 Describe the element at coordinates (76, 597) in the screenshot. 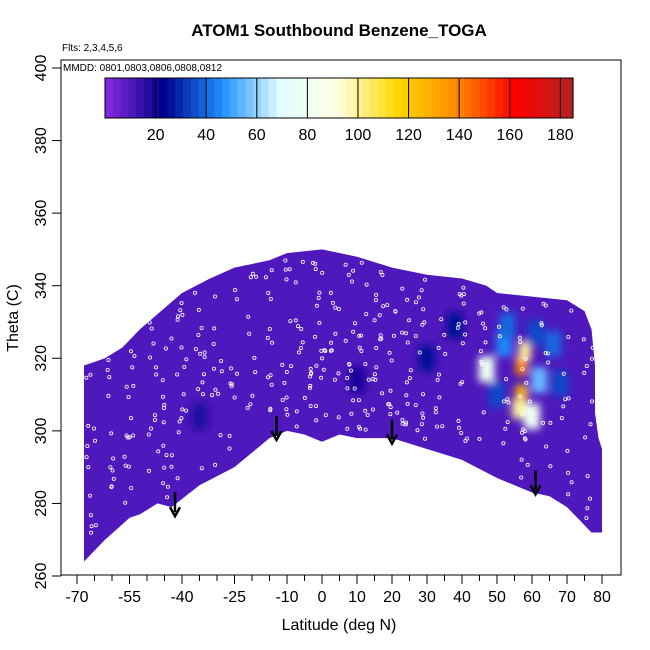

I see `x-tick-label: -70` at that location.